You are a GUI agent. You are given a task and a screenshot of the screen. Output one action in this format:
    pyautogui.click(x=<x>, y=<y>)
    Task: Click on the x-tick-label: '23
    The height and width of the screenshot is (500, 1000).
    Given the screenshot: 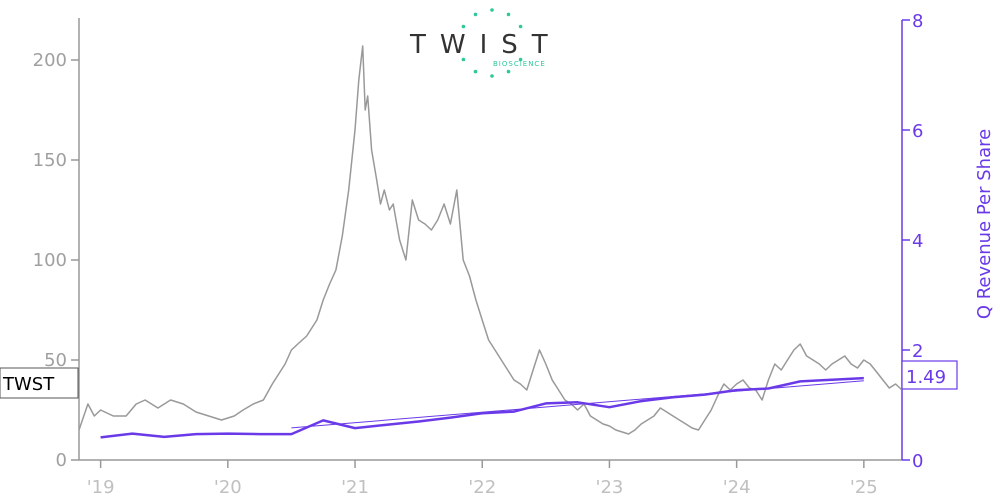 What is the action you would take?
    pyautogui.click(x=610, y=487)
    